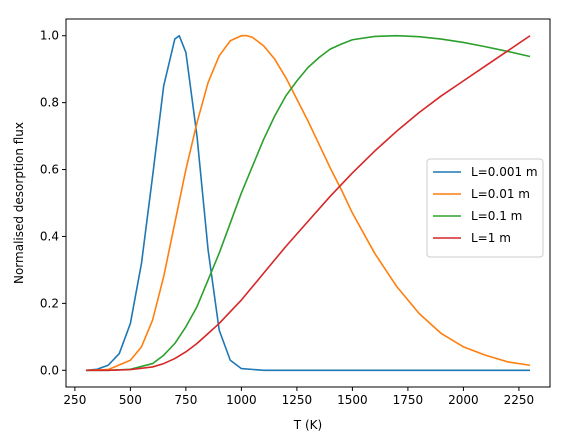  I want to click on x-tick-label: 1250, so click(297, 400).